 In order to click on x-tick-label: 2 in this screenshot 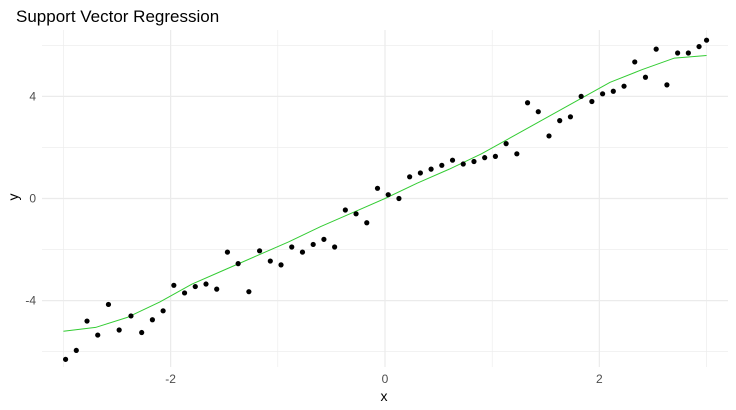, I will do `click(599, 379)`.